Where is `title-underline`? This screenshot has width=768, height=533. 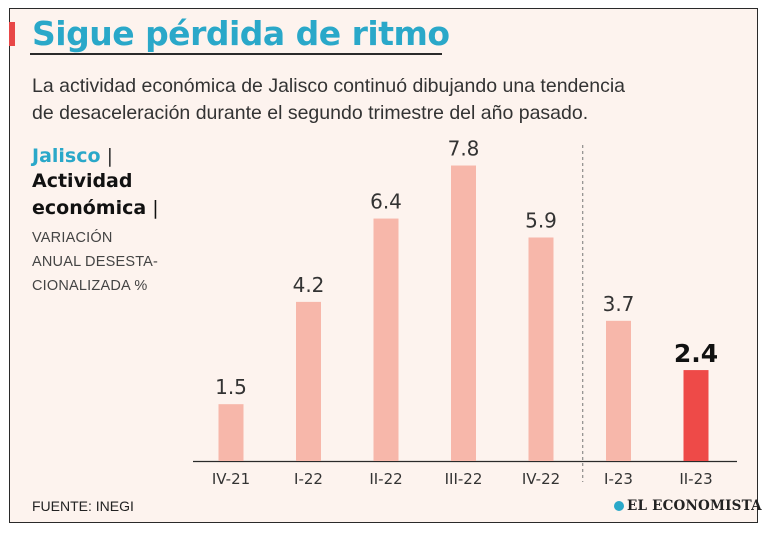 title-underline is located at coordinates (236, 54).